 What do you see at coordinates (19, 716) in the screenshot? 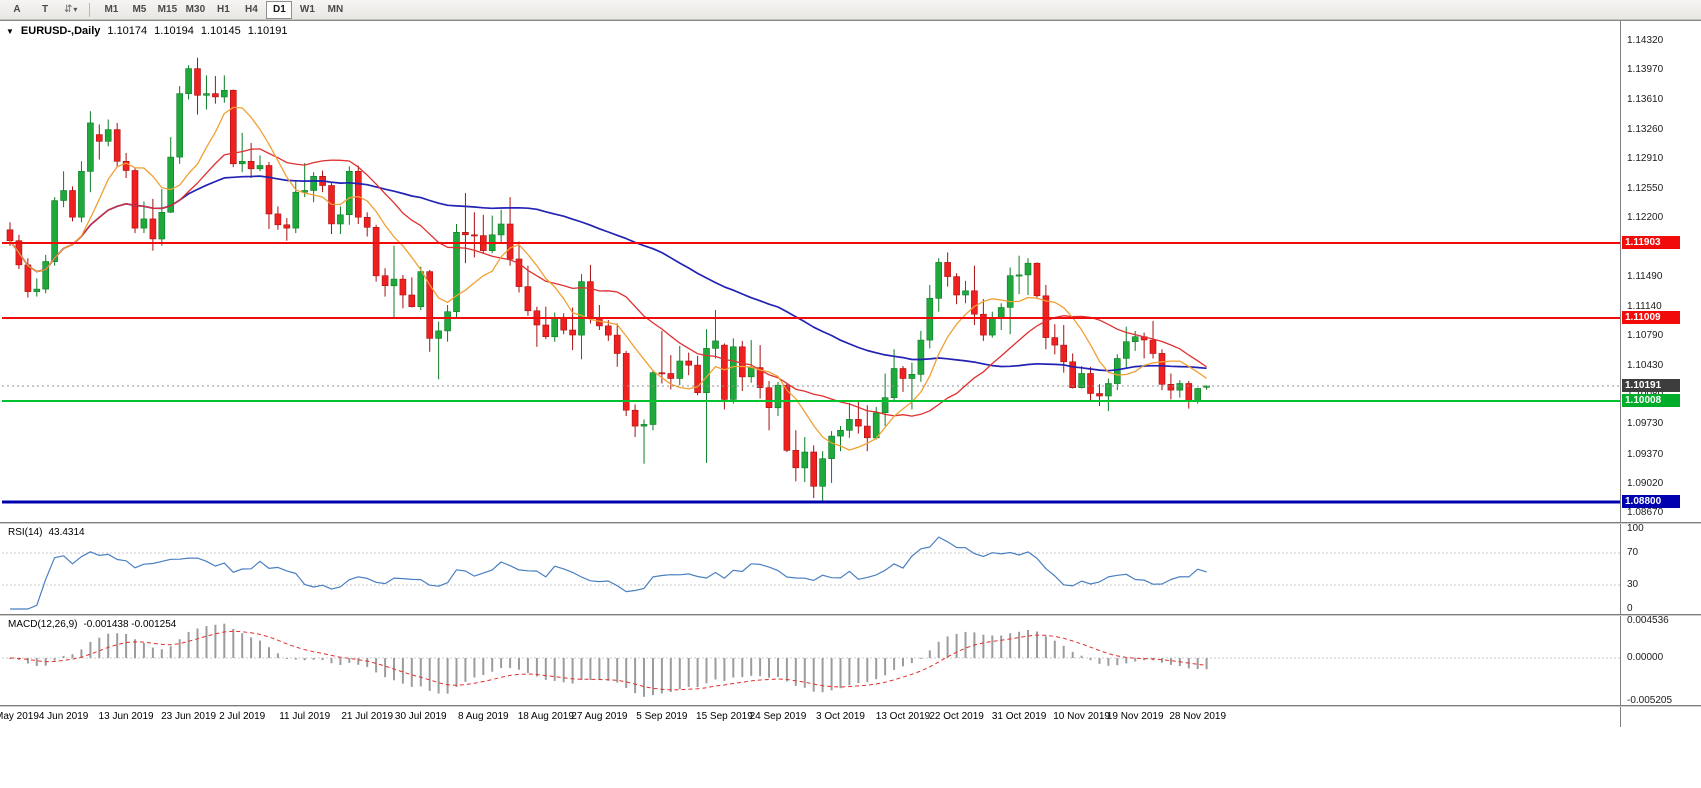
I see `time-axis-label: 26 May 2019` at bounding box center [19, 716].